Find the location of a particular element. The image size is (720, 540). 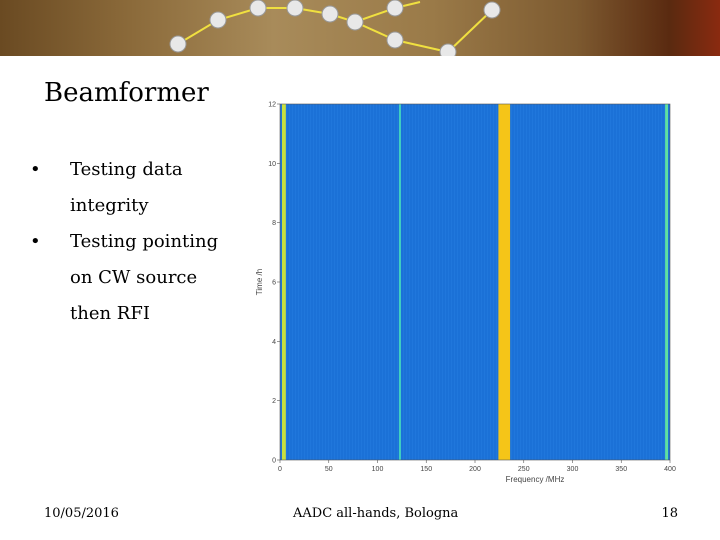

footer-event: AADC all-hands, Bologna is located at coordinates (376, 513).